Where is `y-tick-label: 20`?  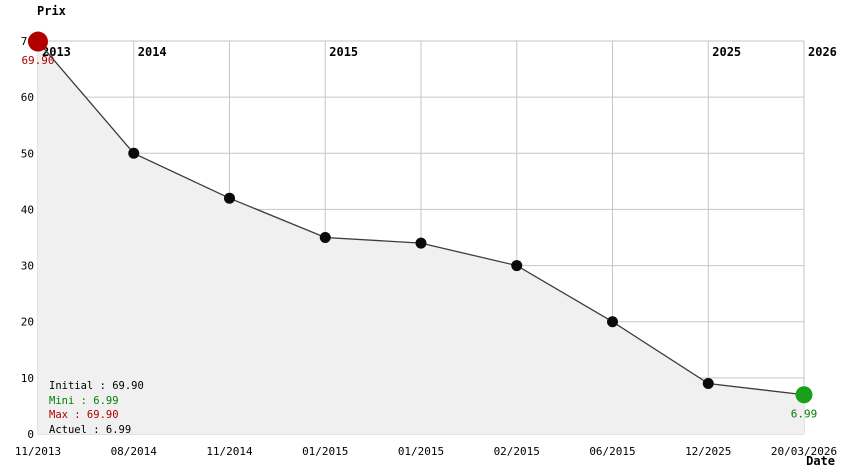 y-tick-label: 20 is located at coordinates (27, 322).